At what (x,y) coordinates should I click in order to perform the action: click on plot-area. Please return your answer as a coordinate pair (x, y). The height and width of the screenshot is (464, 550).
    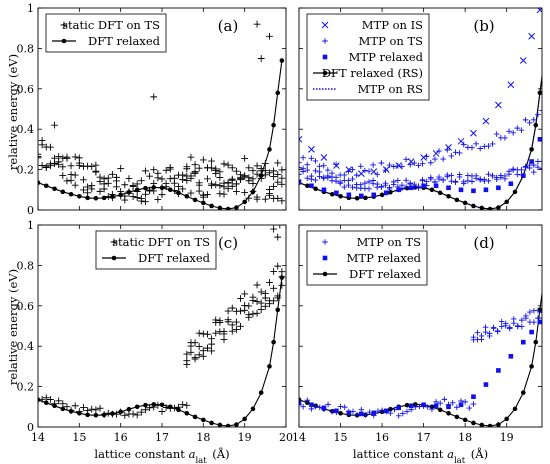
    Looking at the image, I should click on (420, 351).